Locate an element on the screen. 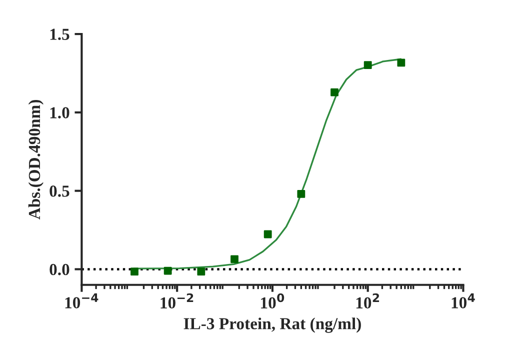 Image resolution: width=517 pixels, height=362 pixels. x-tick-label: 10$^{−2}$ is located at coordinates (177, 301).